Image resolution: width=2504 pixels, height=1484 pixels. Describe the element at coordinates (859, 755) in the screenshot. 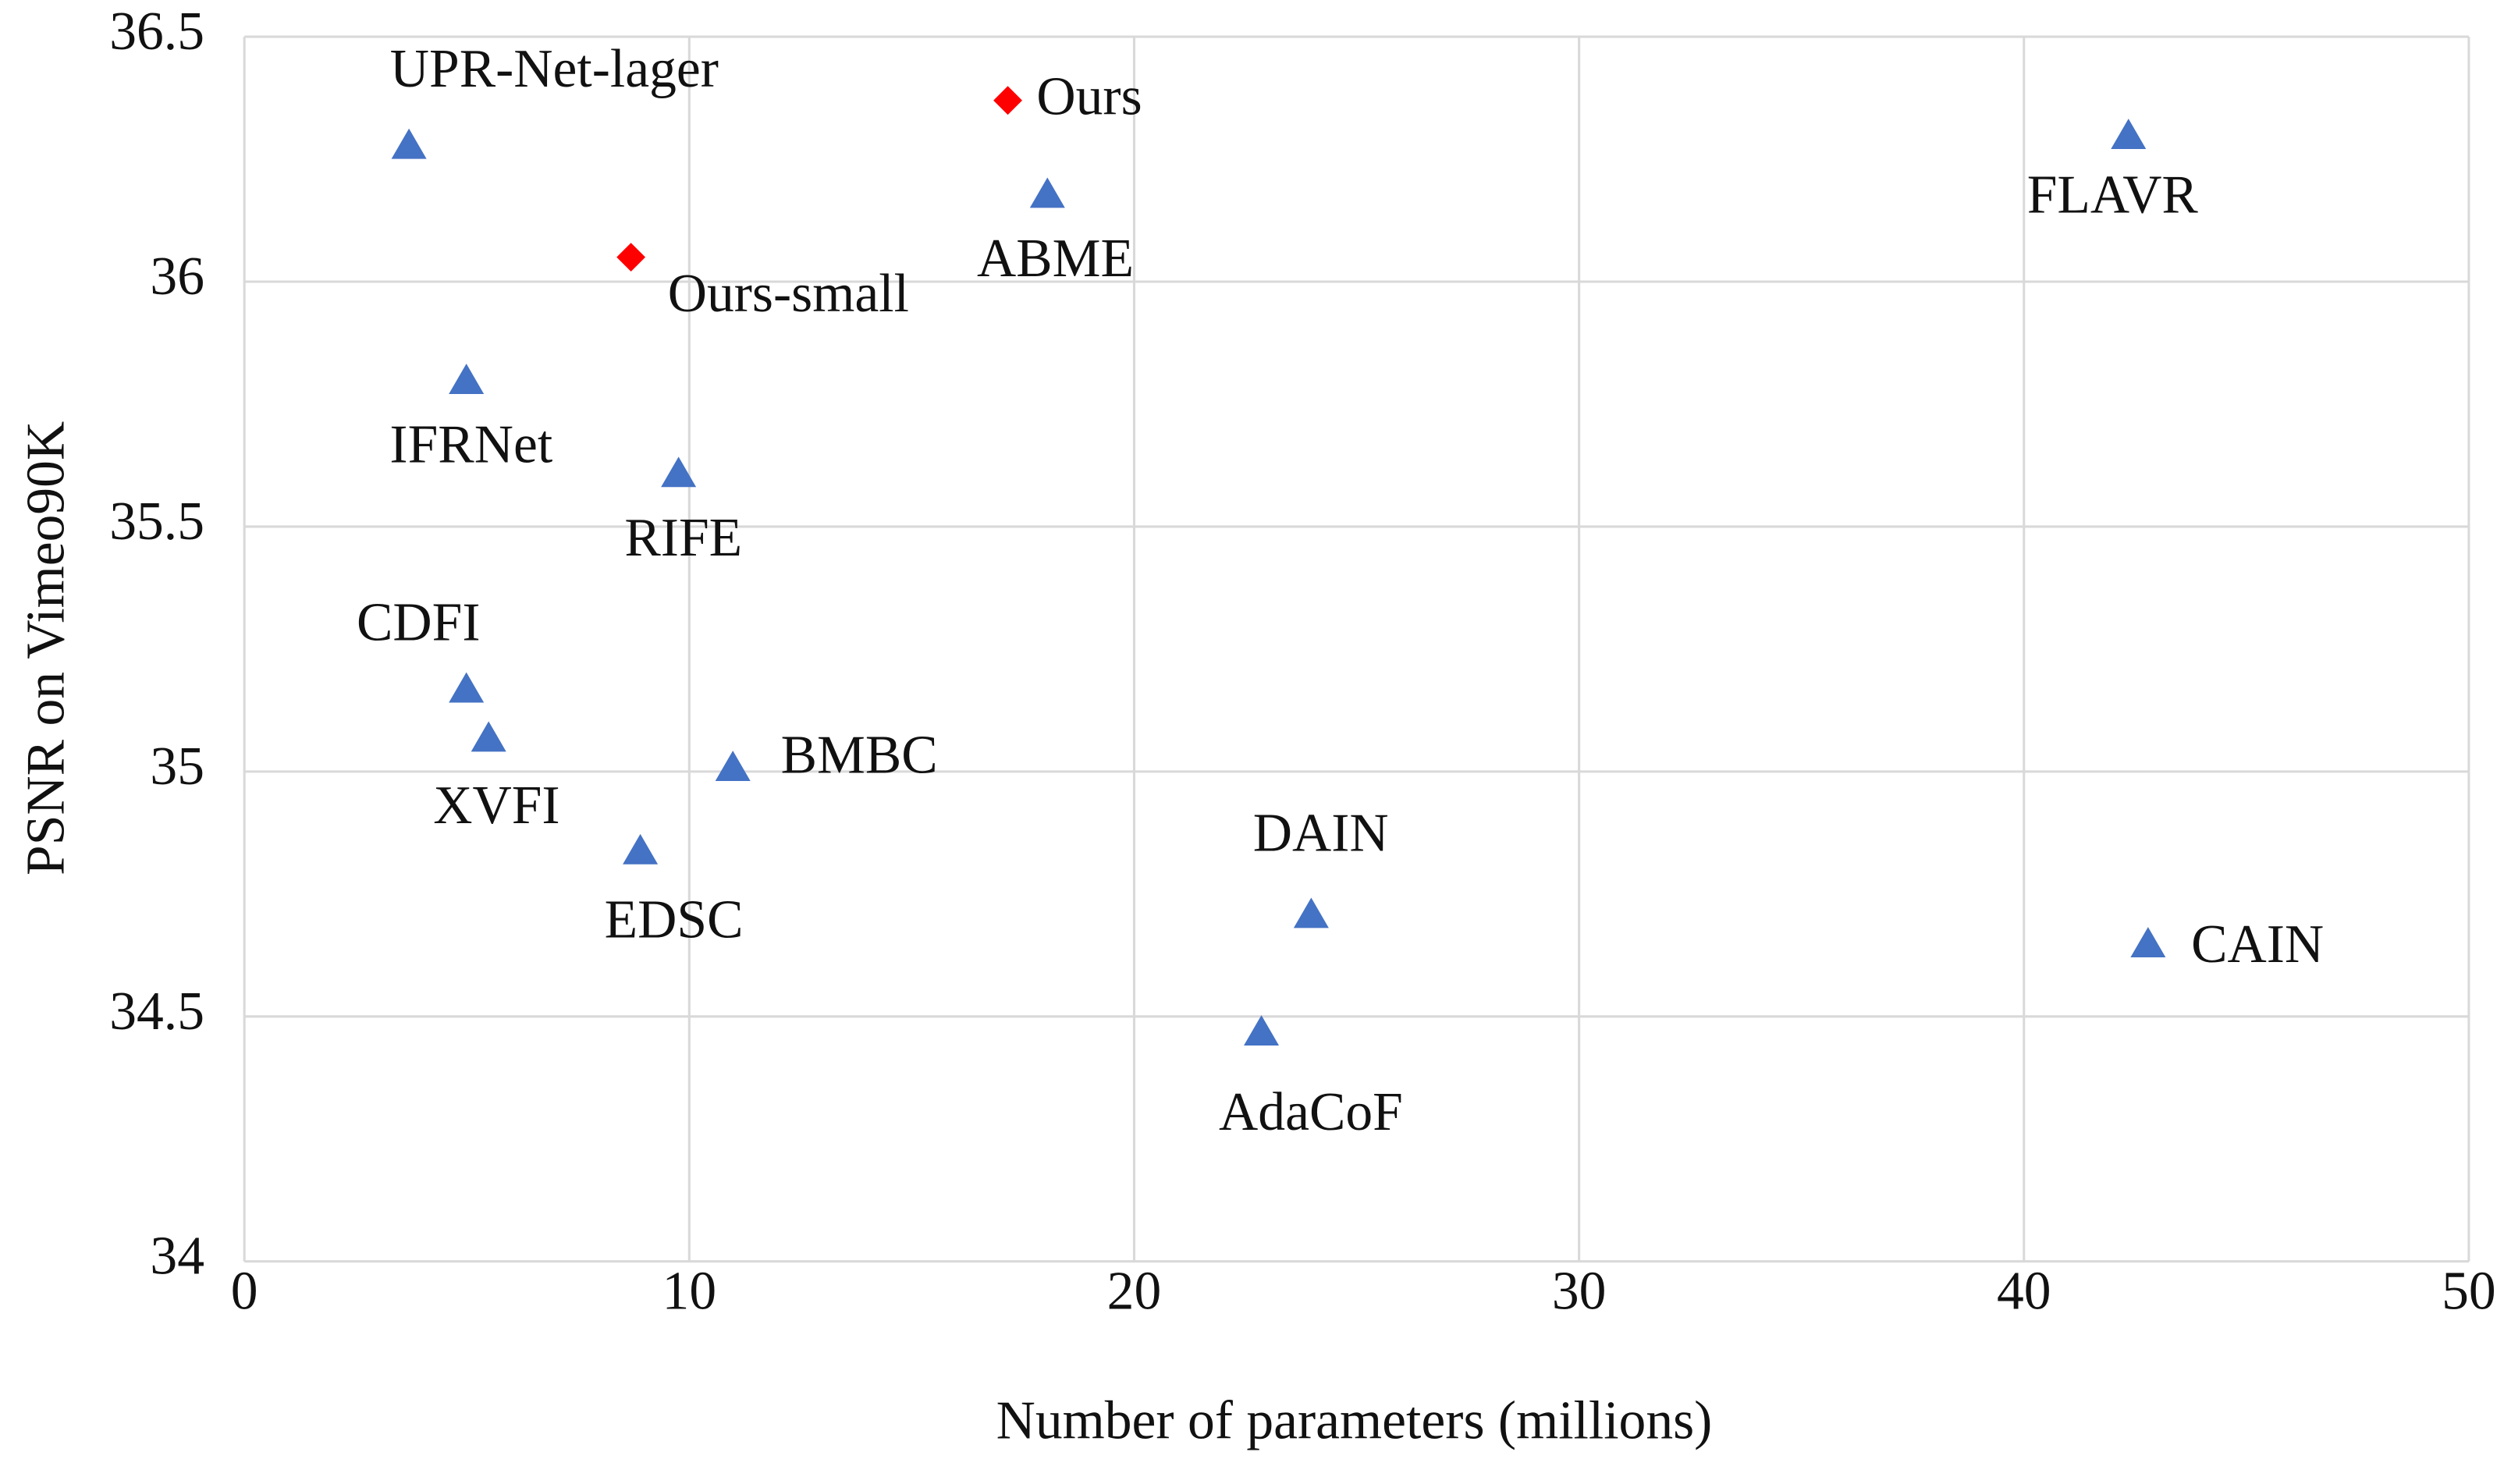

I see `point-label: BMBC` at that location.